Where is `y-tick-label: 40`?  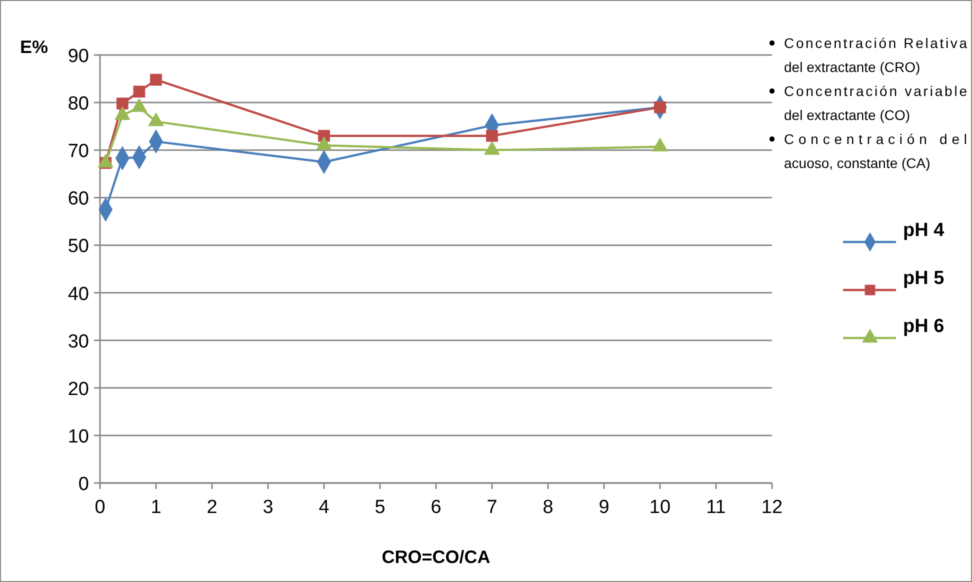
y-tick-label: 40 is located at coordinates (78, 294).